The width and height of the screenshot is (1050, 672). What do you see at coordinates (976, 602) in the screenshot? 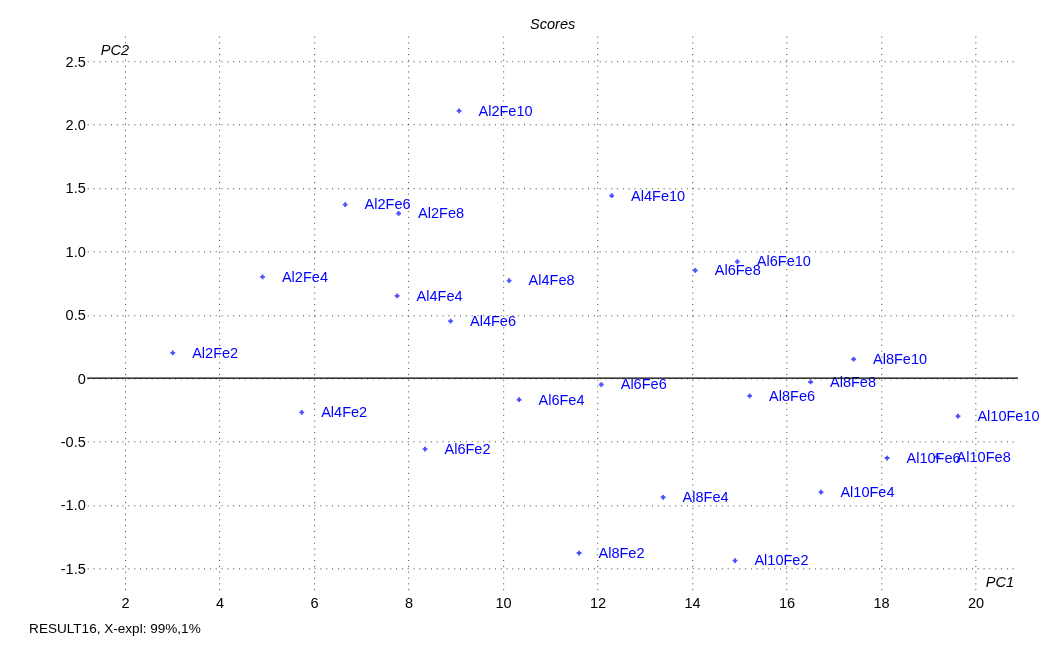
I see `x-tick-label: 20` at bounding box center [976, 602].